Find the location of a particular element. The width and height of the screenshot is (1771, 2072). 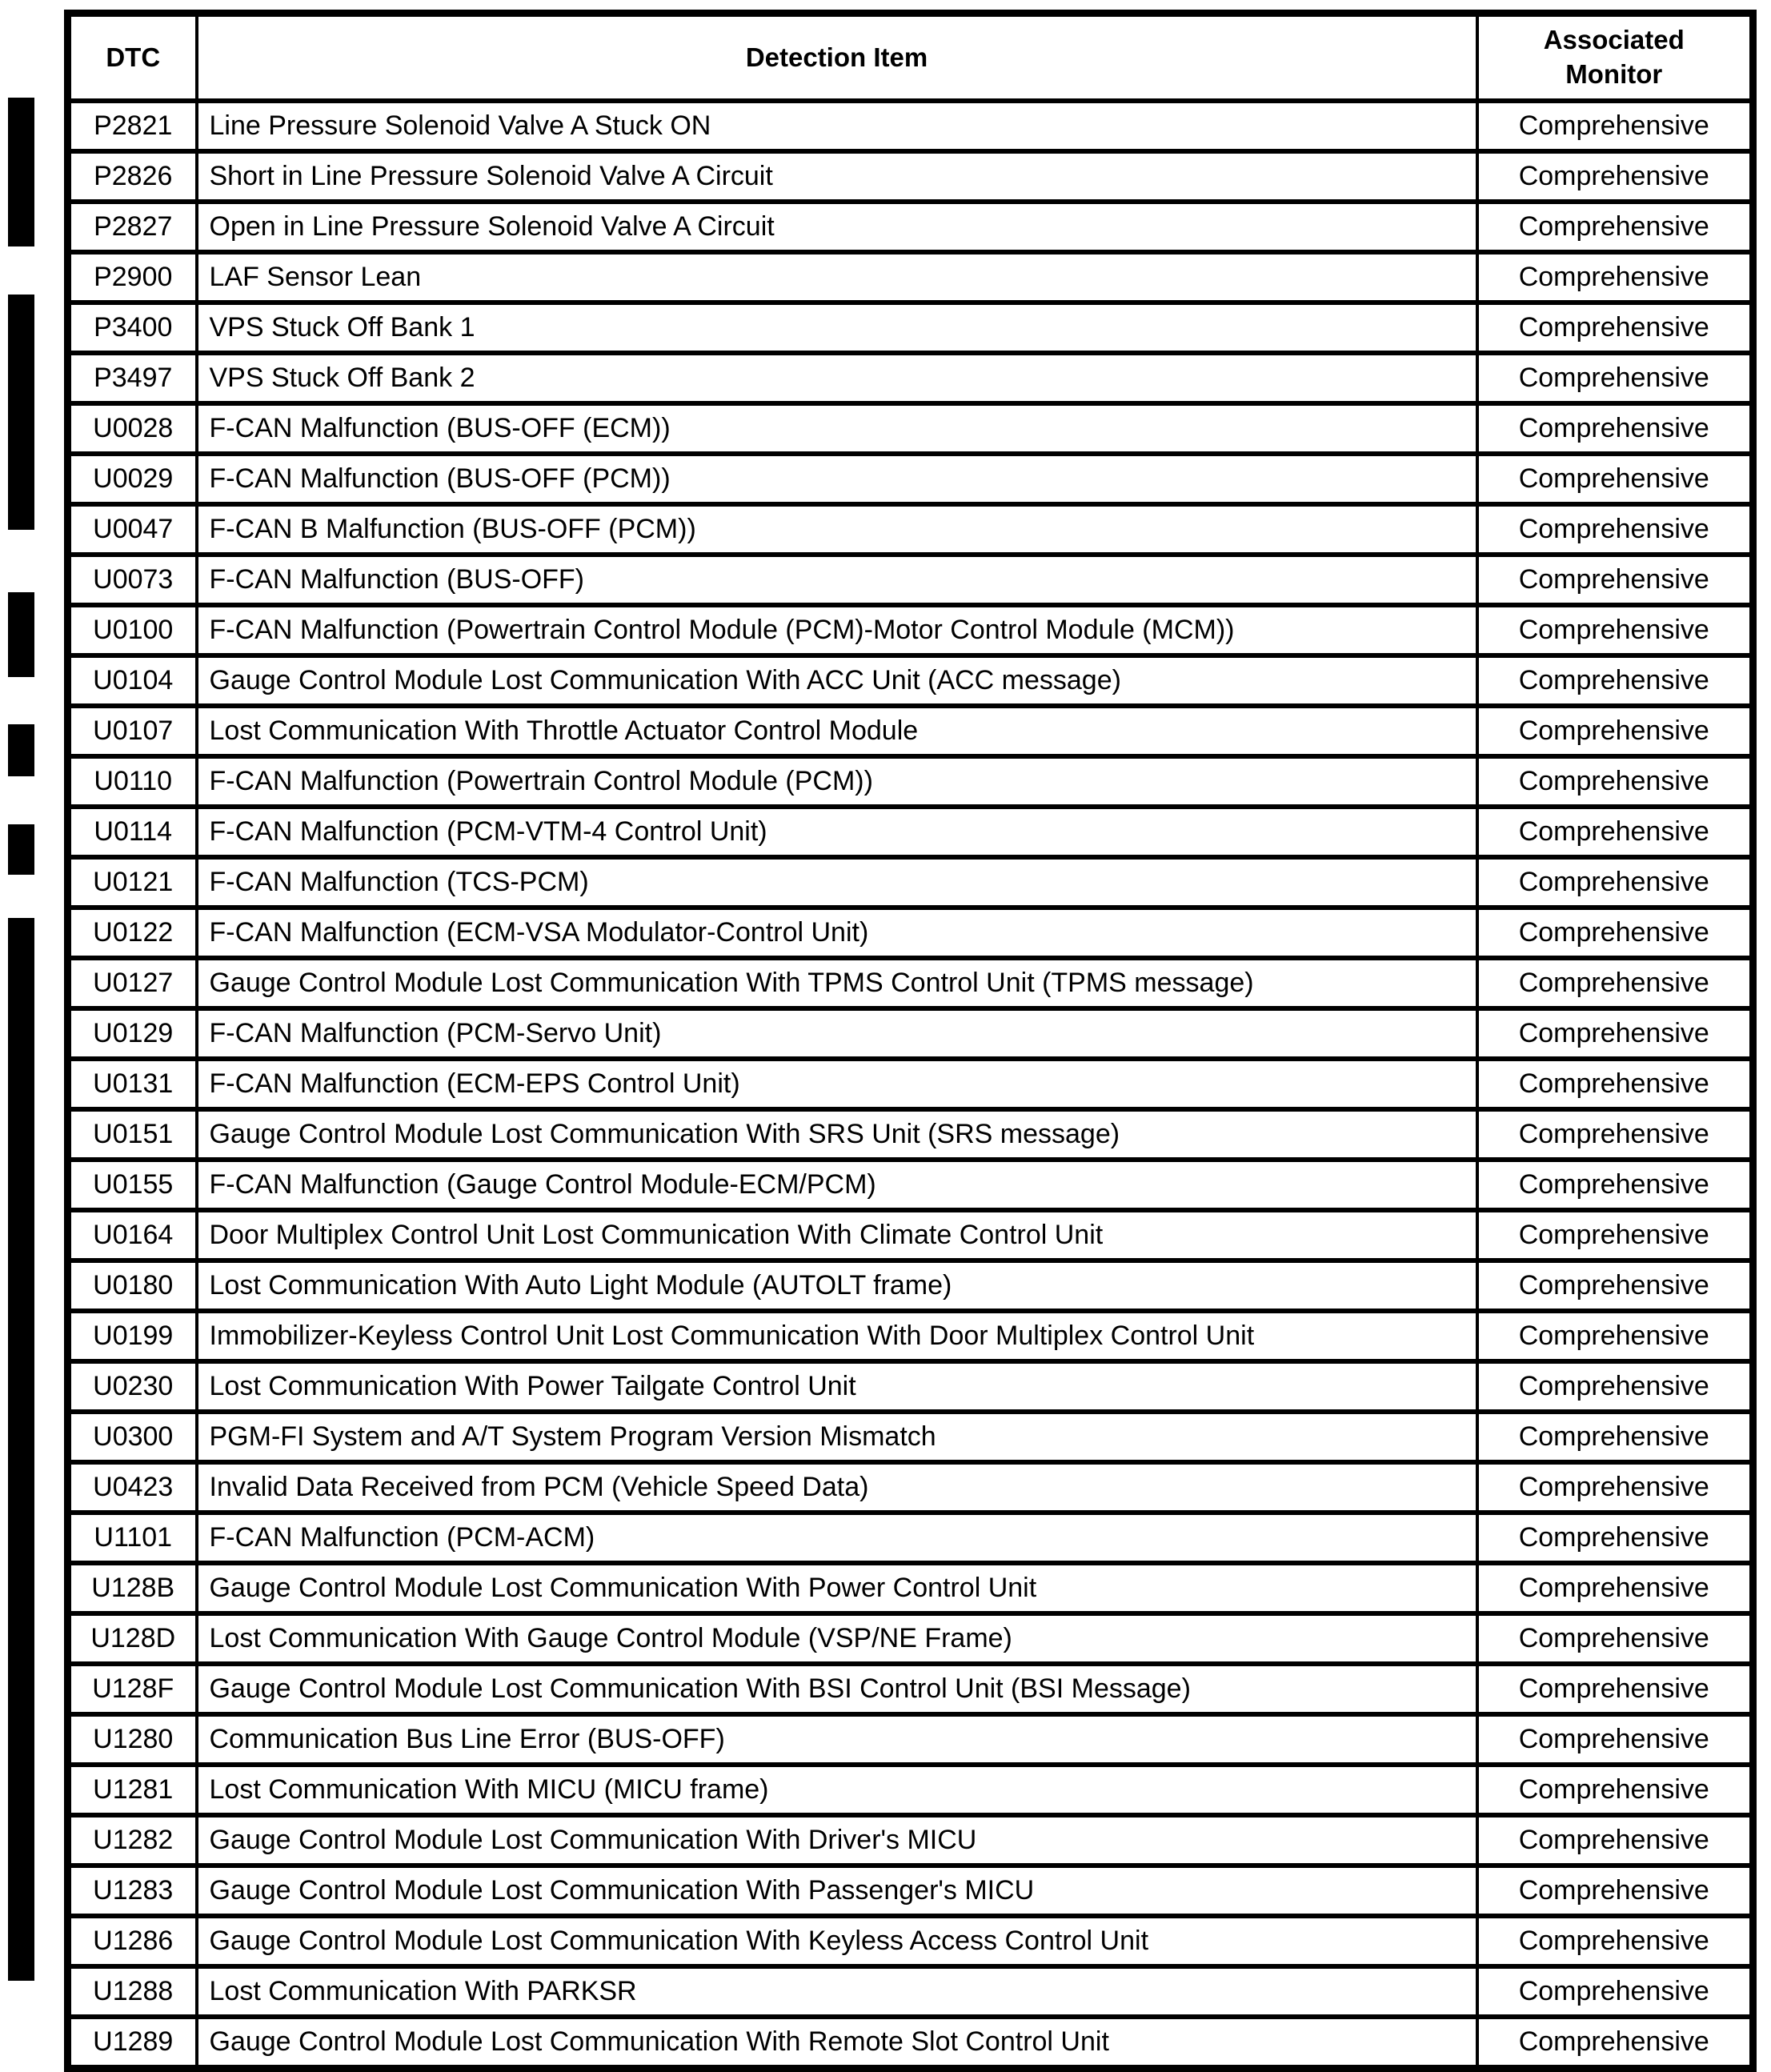

column-header-detection-item: Detection Item is located at coordinates (836, 56).